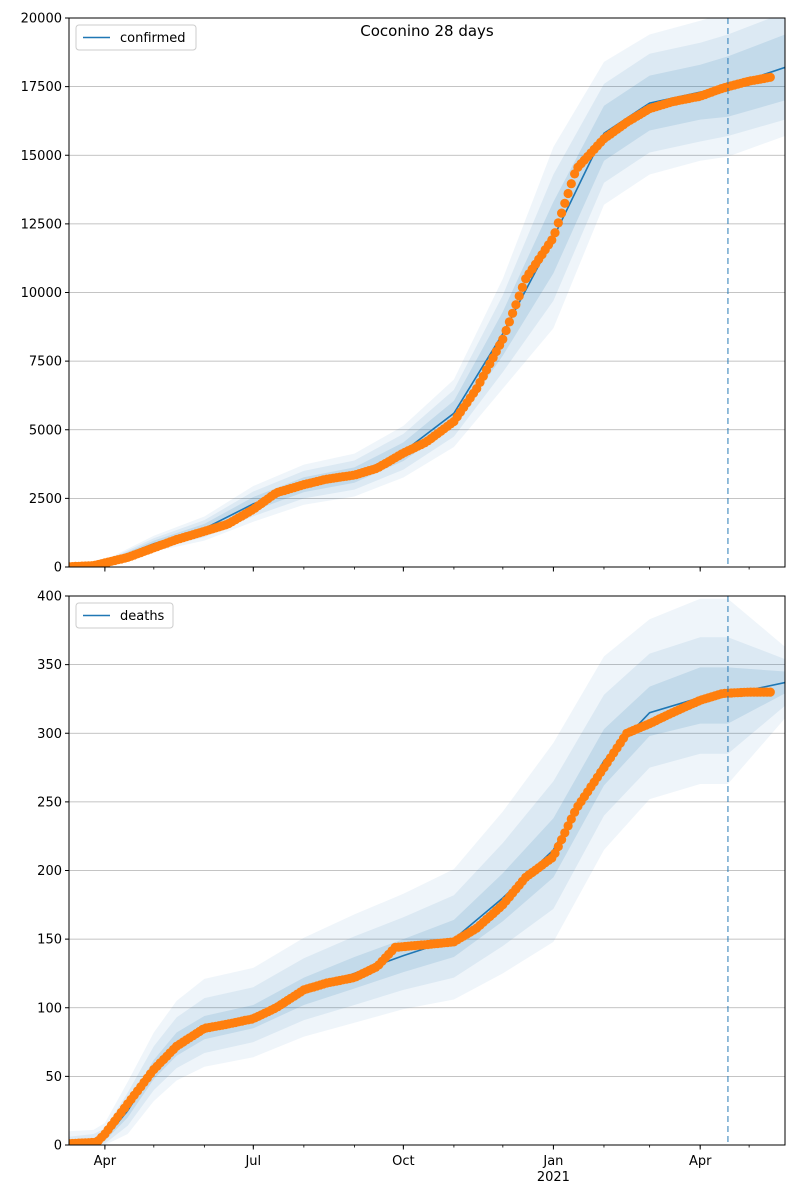 The image size is (800, 1200). Describe the element at coordinates (403, 1161) in the screenshot. I see `x-tick-label: Oct` at that location.